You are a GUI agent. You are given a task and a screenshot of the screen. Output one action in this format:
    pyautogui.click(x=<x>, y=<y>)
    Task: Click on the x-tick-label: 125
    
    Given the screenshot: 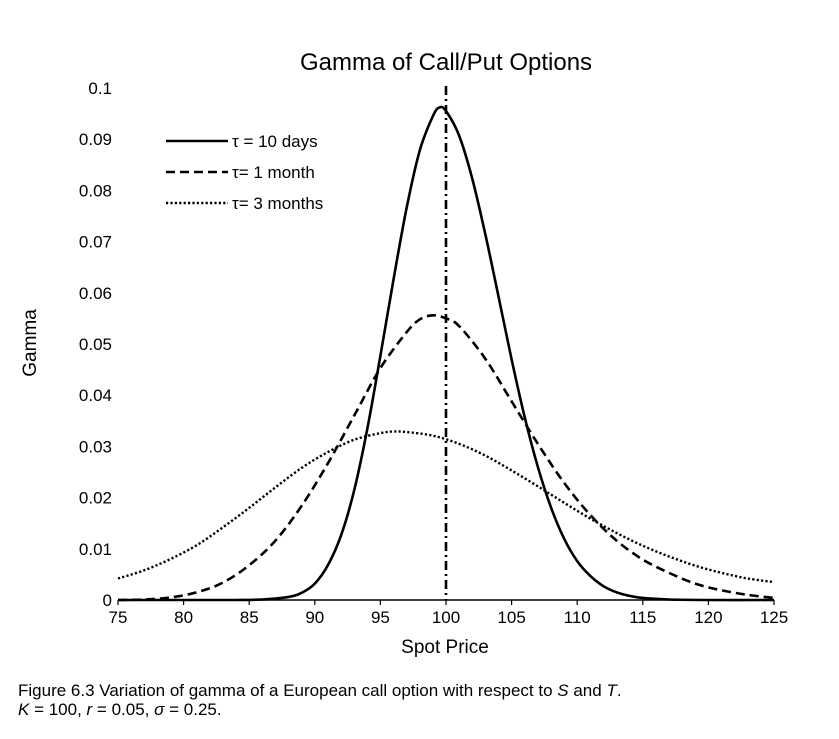 What is the action you would take?
    pyautogui.click(x=774, y=617)
    